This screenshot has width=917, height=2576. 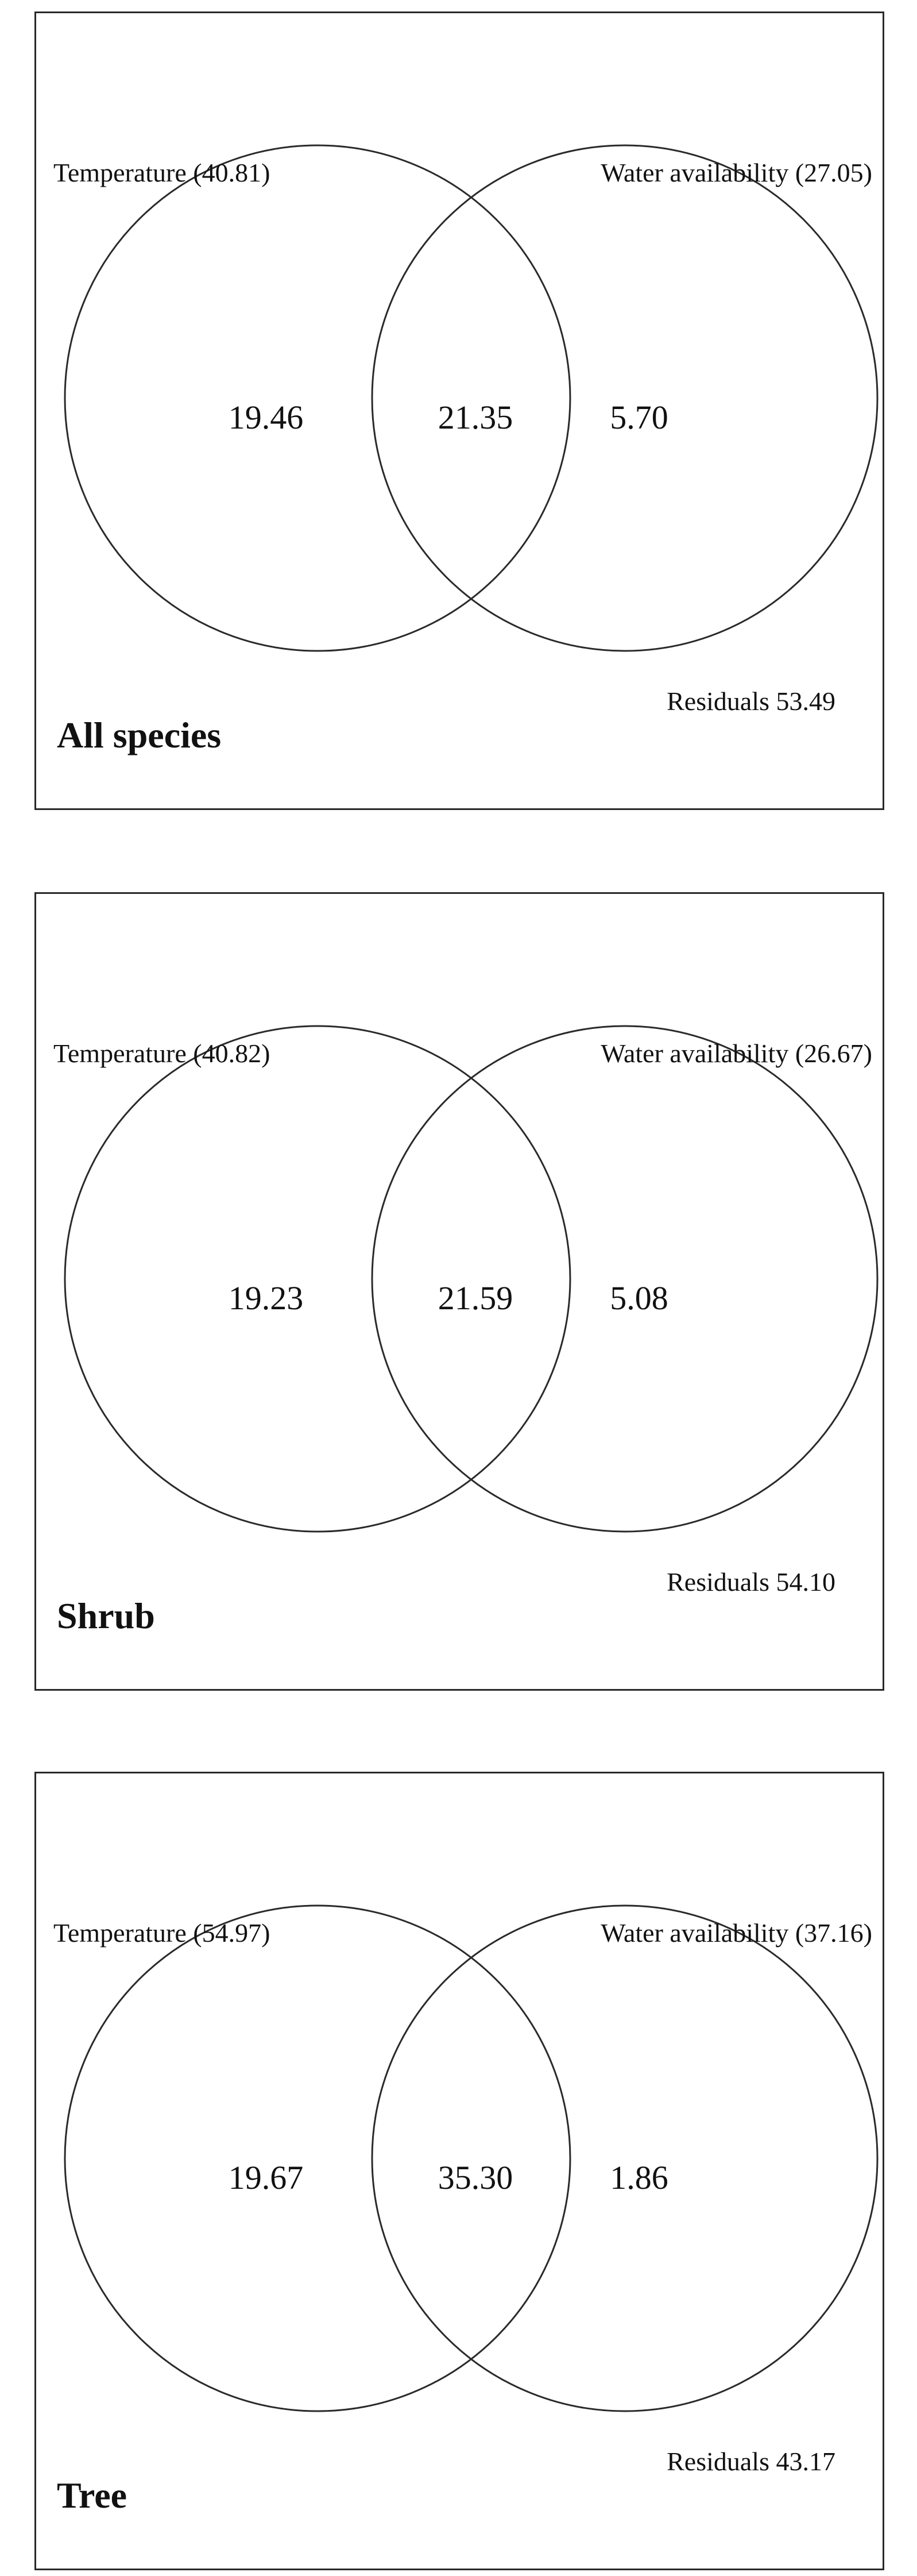 What do you see at coordinates (92, 2496) in the screenshot?
I see `panel-title: Tree` at bounding box center [92, 2496].